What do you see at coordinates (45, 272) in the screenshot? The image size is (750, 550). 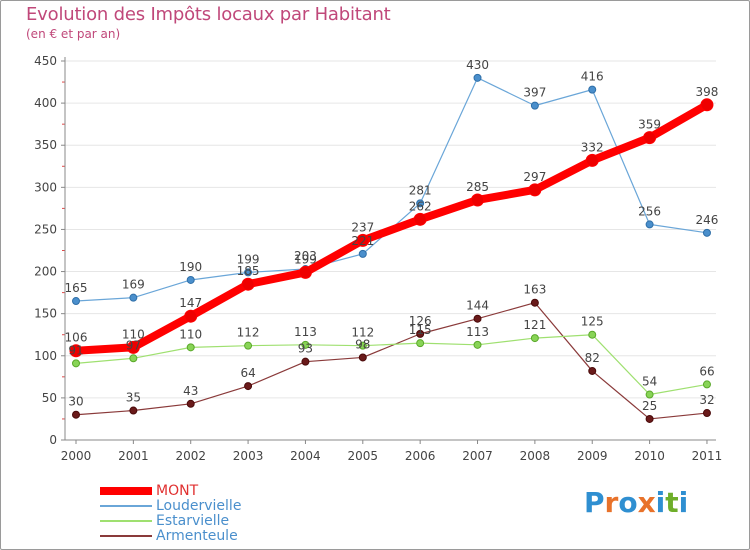 I see `y-tick-label: 200` at bounding box center [45, 272].